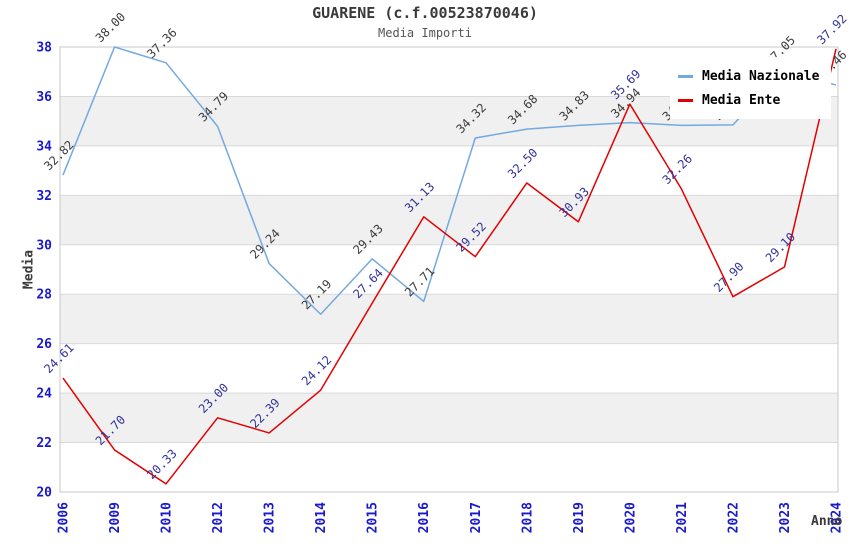  I want to click on y-tick-label: 28, so click(44, 295).